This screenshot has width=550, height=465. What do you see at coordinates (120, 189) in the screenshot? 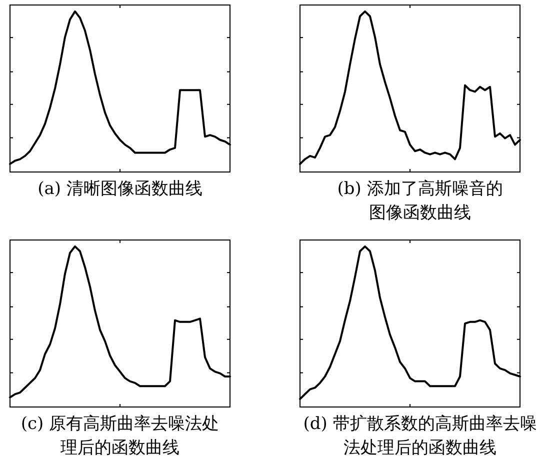
I see `text: (a) 清晰图像函数曲线` at bounding box center [120, 189].